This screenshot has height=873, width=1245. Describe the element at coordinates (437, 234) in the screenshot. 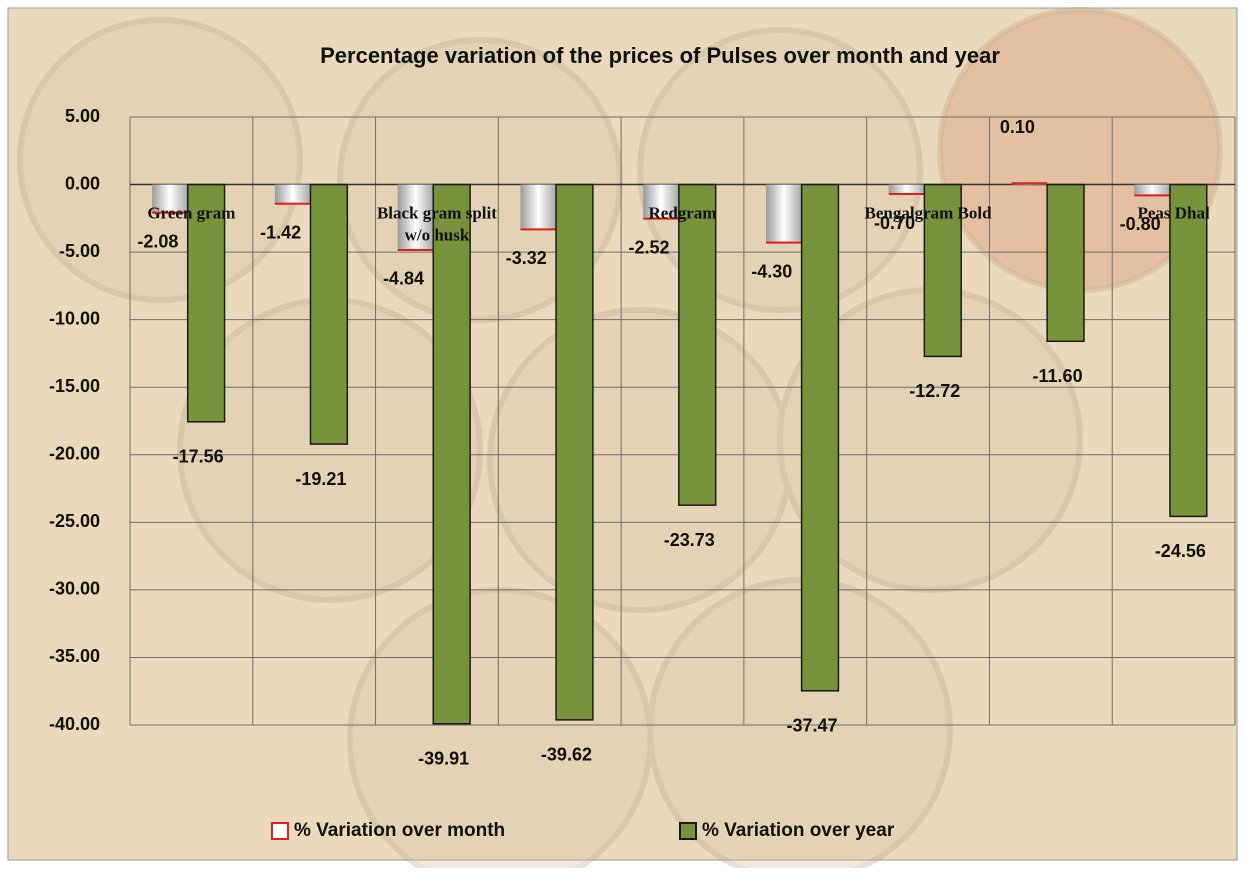

I see `x-tick-label-line: w/o husk` at that location.